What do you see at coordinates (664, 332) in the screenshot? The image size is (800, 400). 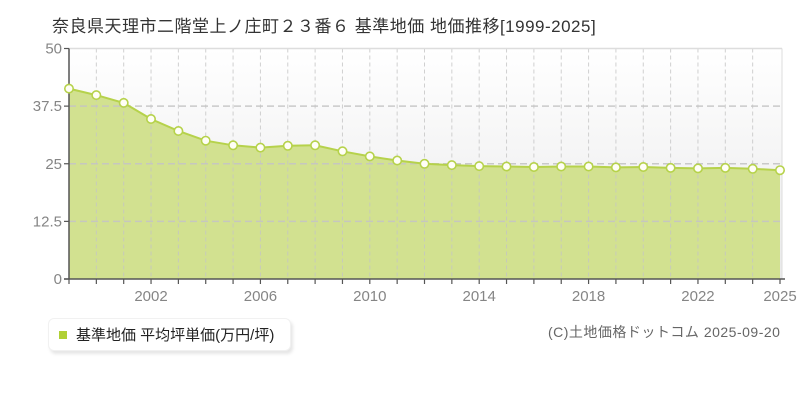 I see `copyright-text: (C)土地価格ドットコム 2025-09-20` at bounding box center [664, 332].